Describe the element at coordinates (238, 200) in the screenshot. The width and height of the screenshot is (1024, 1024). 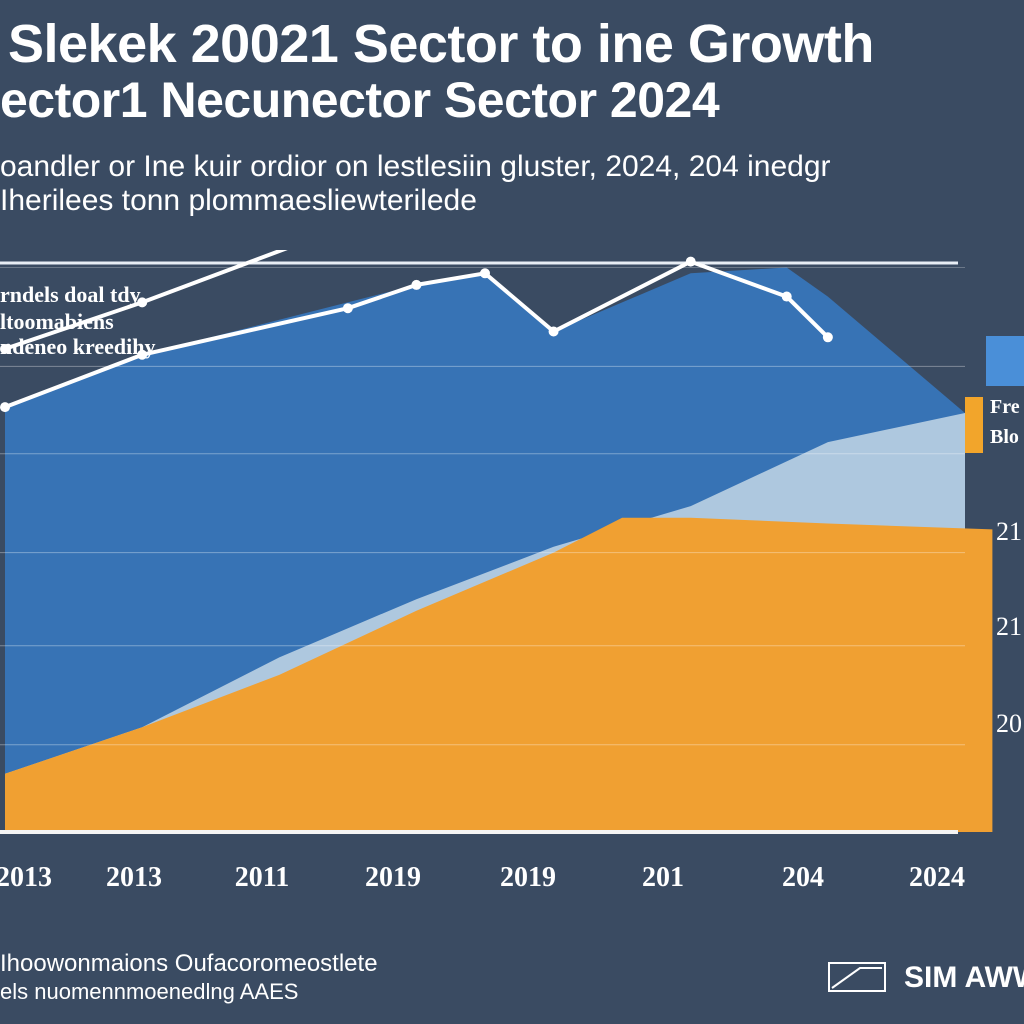
I see `chart-description-line-2: Iherilees tonn plommaesliewterilede` at that location.